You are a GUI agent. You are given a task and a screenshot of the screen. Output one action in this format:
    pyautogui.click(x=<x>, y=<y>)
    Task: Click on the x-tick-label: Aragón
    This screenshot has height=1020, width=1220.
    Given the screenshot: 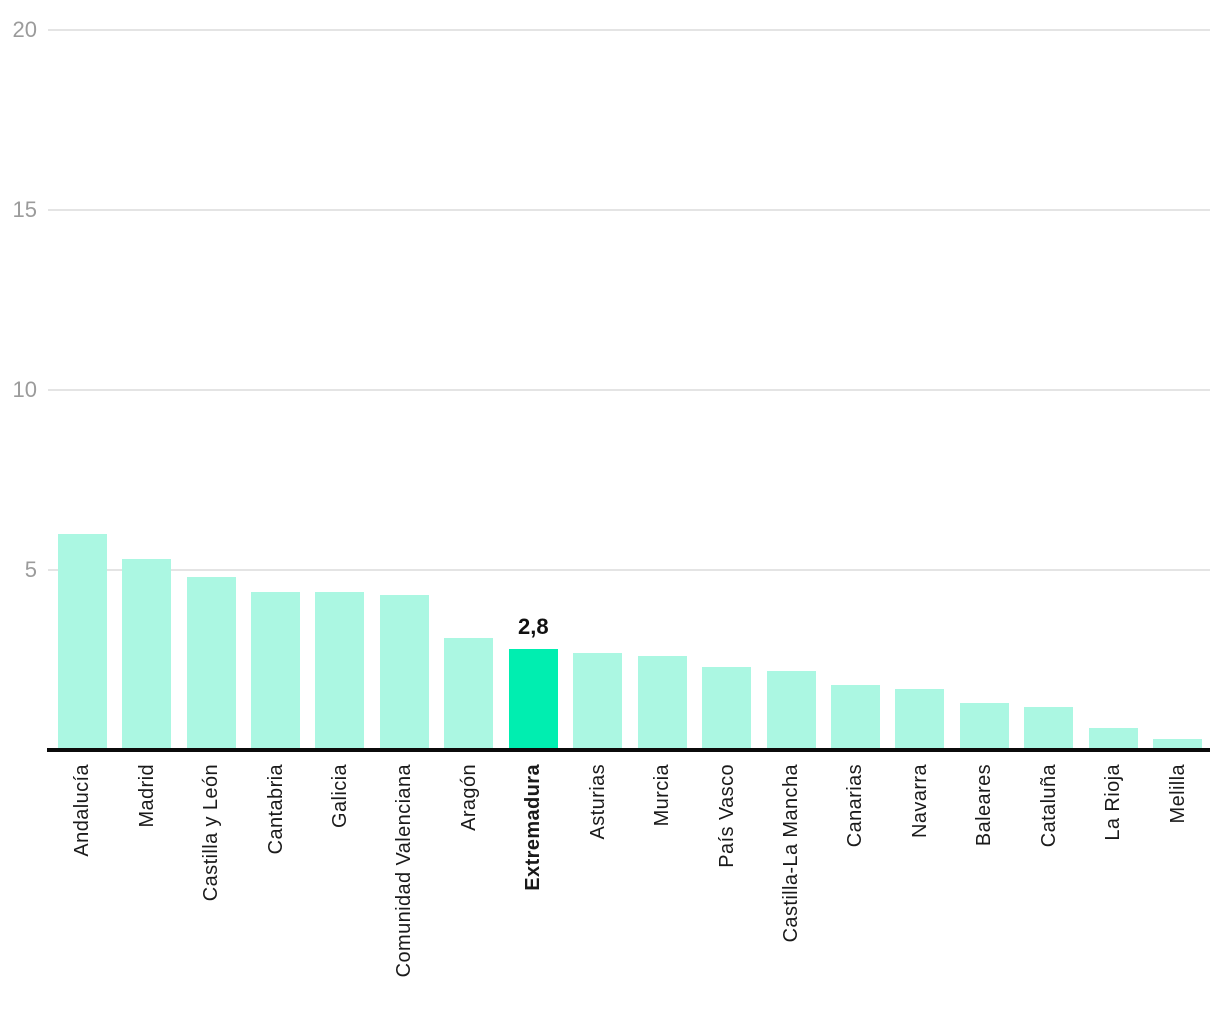 What is the action you would take?
    pyautogui.click(x=468, y=797)
    